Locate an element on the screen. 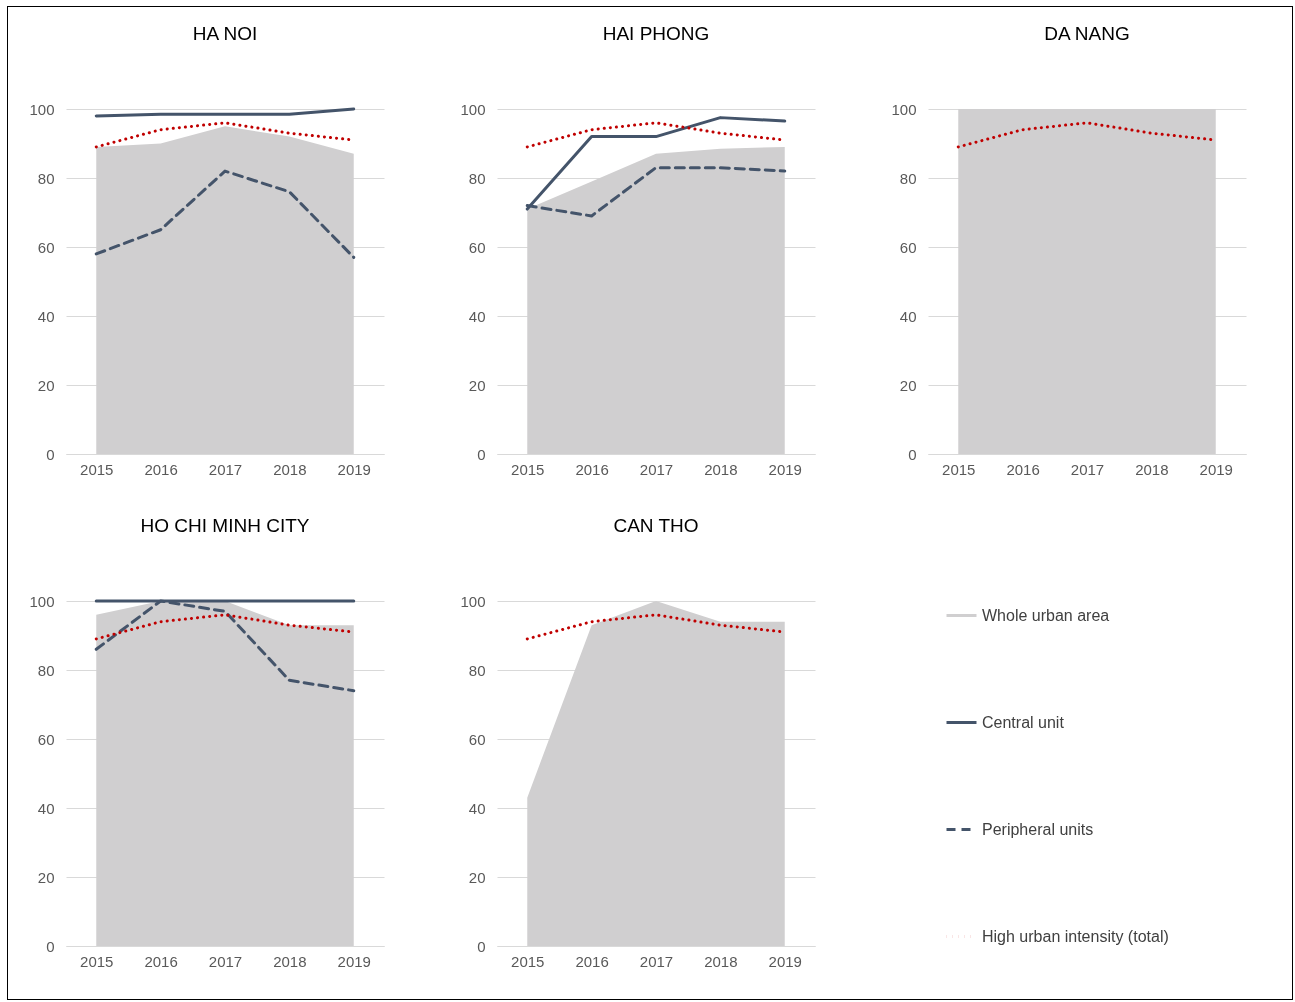 This screenshot has height=1002, width=1295. chart-title: CAN THO is located at coordinates (656, 525).